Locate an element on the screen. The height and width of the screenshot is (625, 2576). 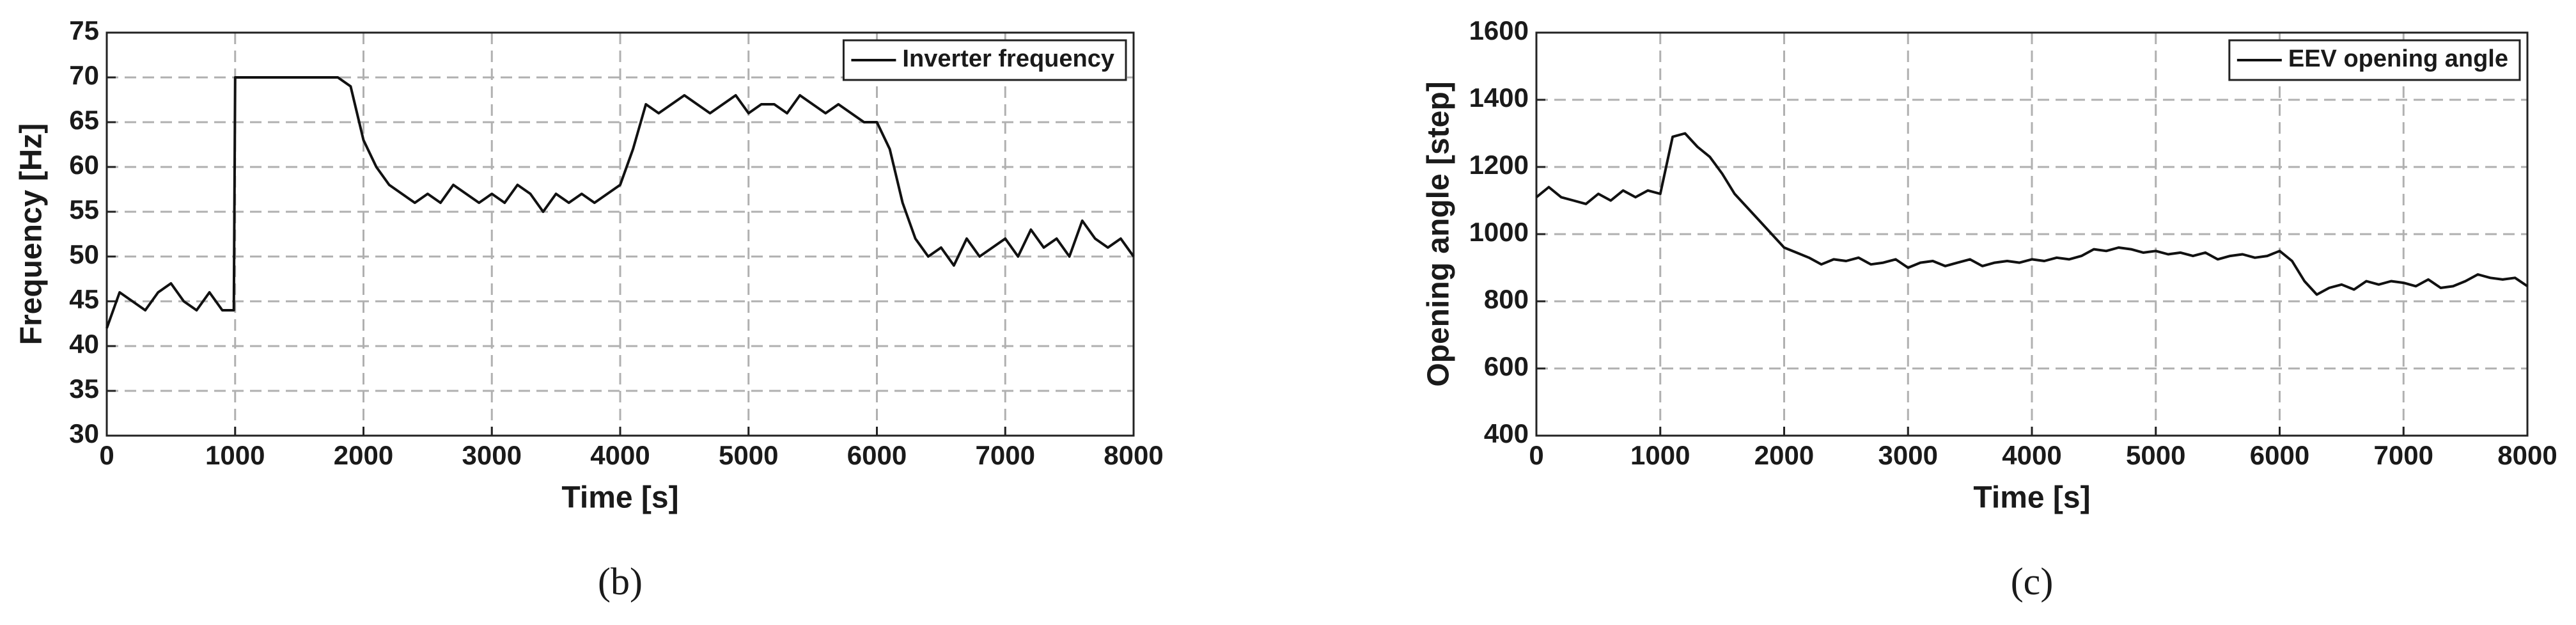
y-tick-label: 400 is located at coordinates (1507, 433).